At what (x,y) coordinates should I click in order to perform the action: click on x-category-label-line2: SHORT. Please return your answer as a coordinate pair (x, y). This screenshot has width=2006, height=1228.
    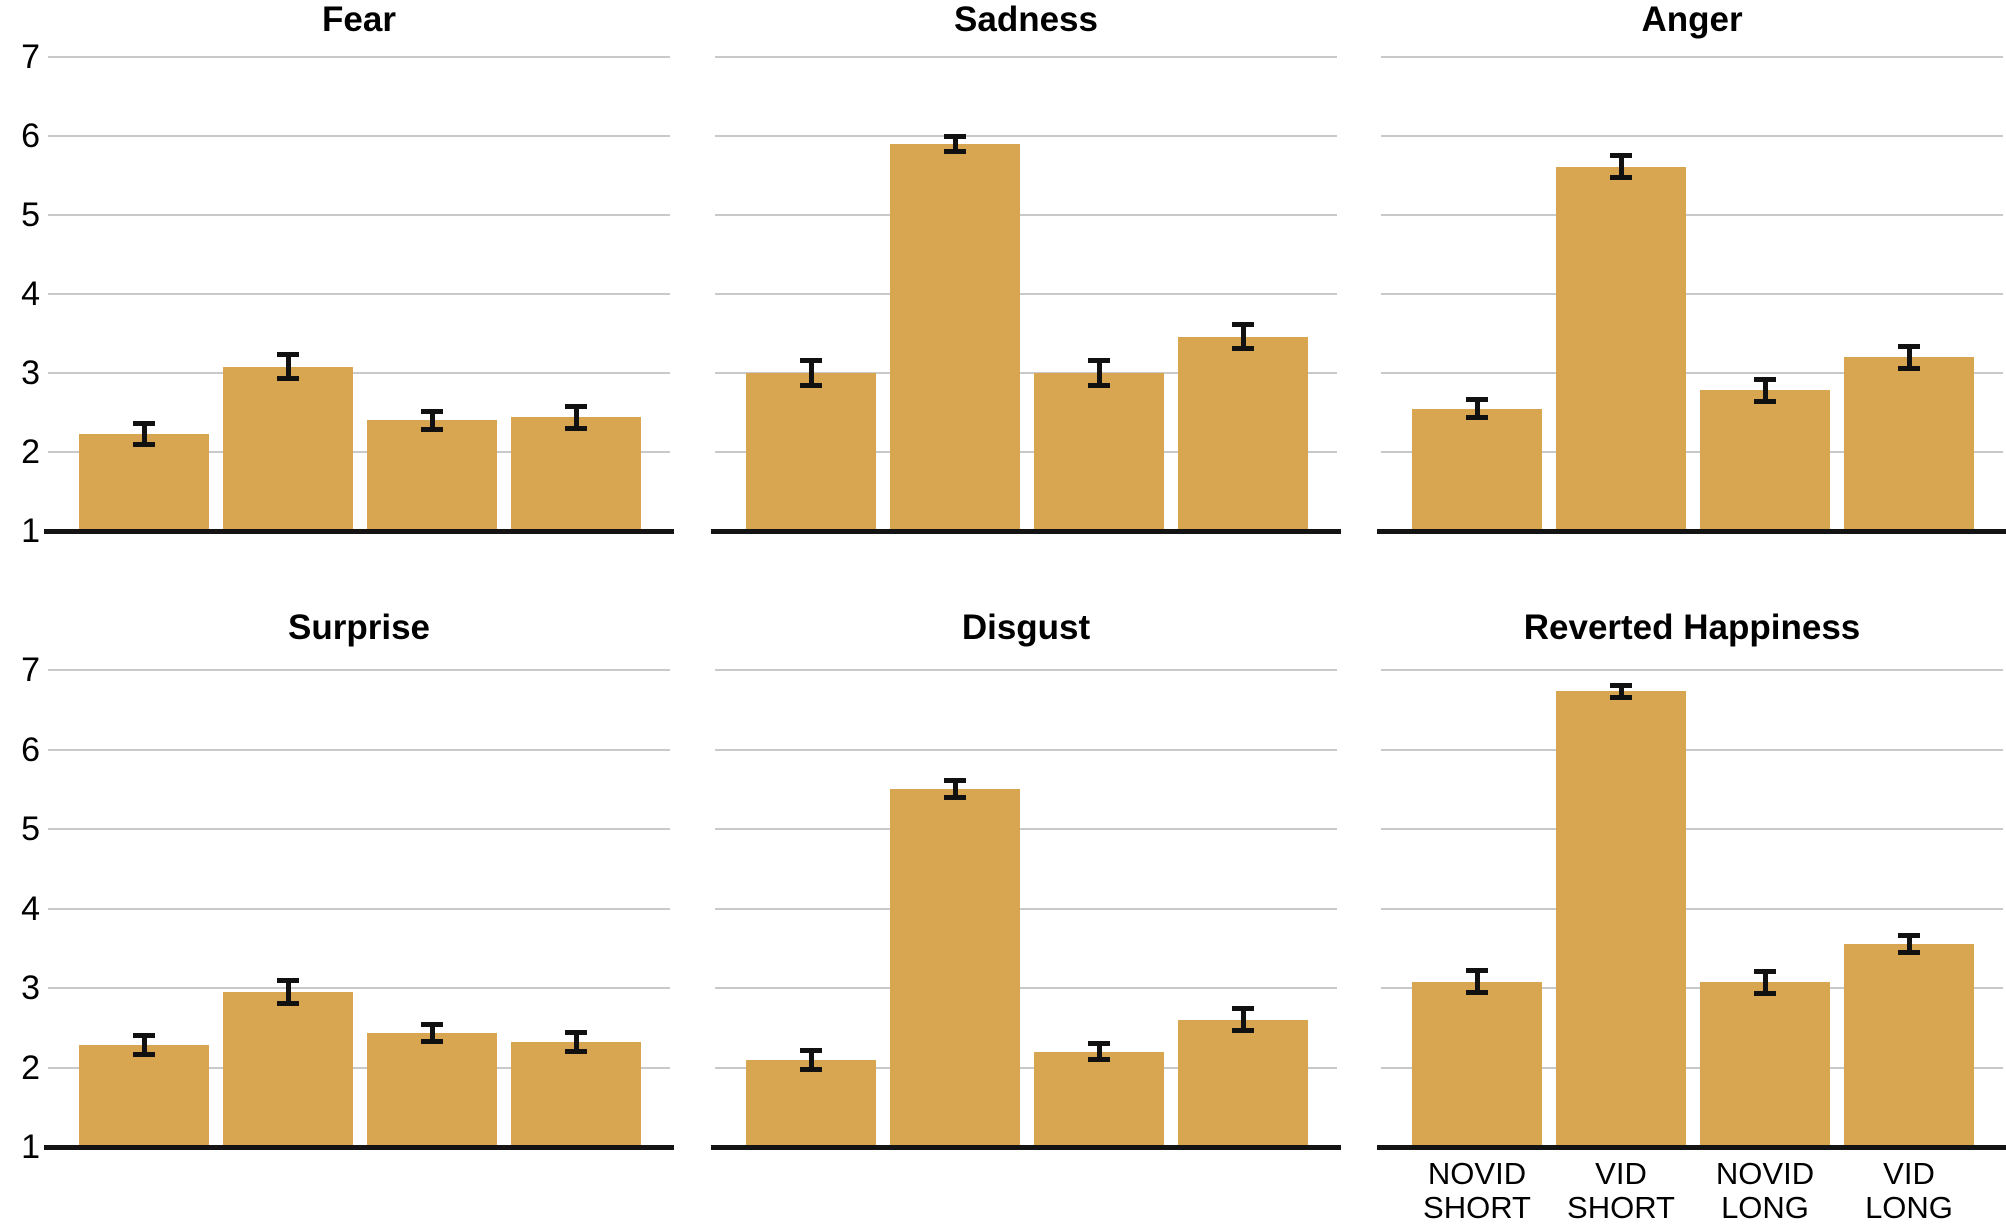
    Looking at the image, I should click on (1477, 1207).